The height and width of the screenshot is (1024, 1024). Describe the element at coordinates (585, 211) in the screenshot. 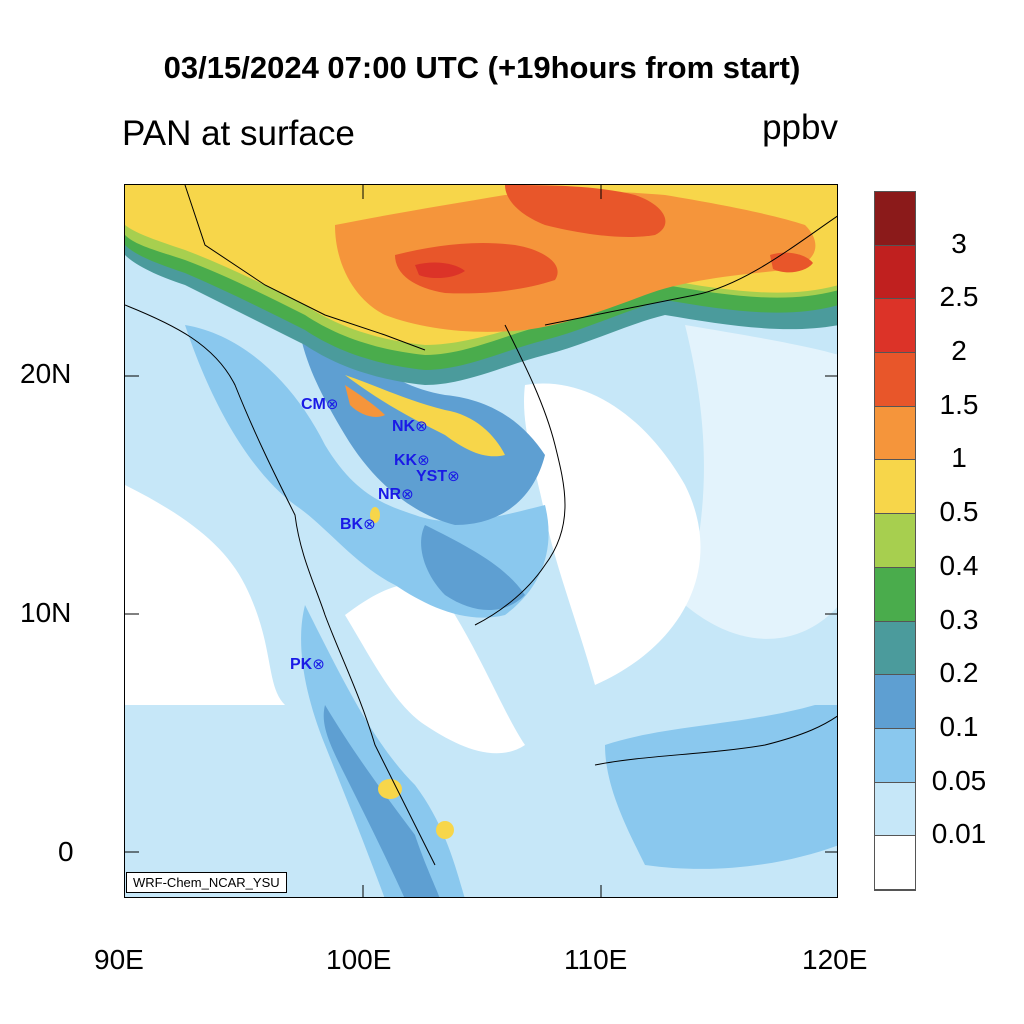

I see `field-1.5-b` at that location.